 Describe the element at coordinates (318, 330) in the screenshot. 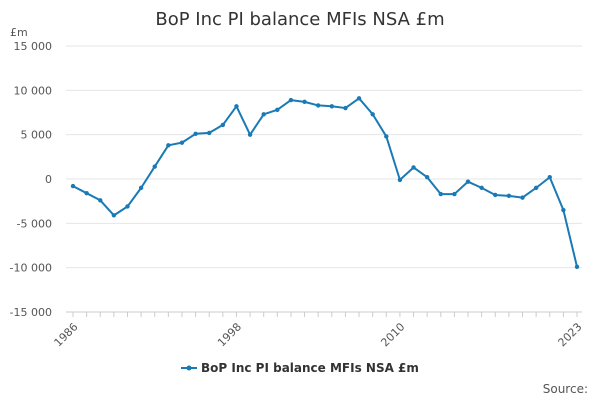

I see `x-axis: 1986 1998 2010 2023` at that location.